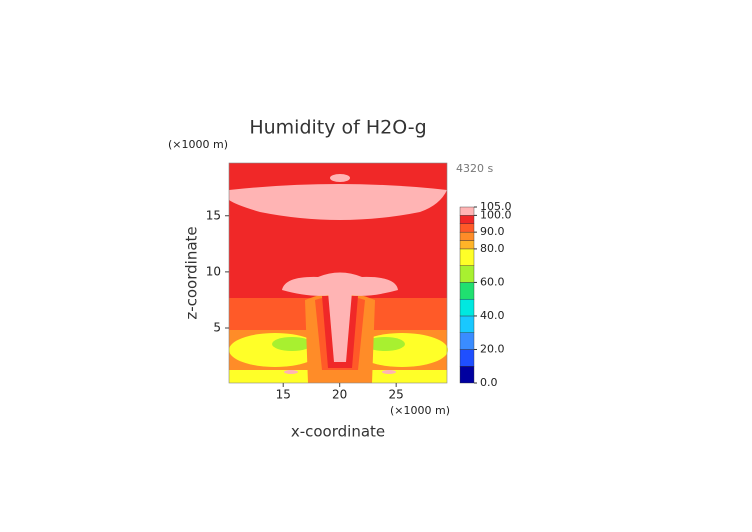  Describe the element at coordinates (337, 128) in the screenshot. I see `chart-title: Humidity of H2O-g` at that location.